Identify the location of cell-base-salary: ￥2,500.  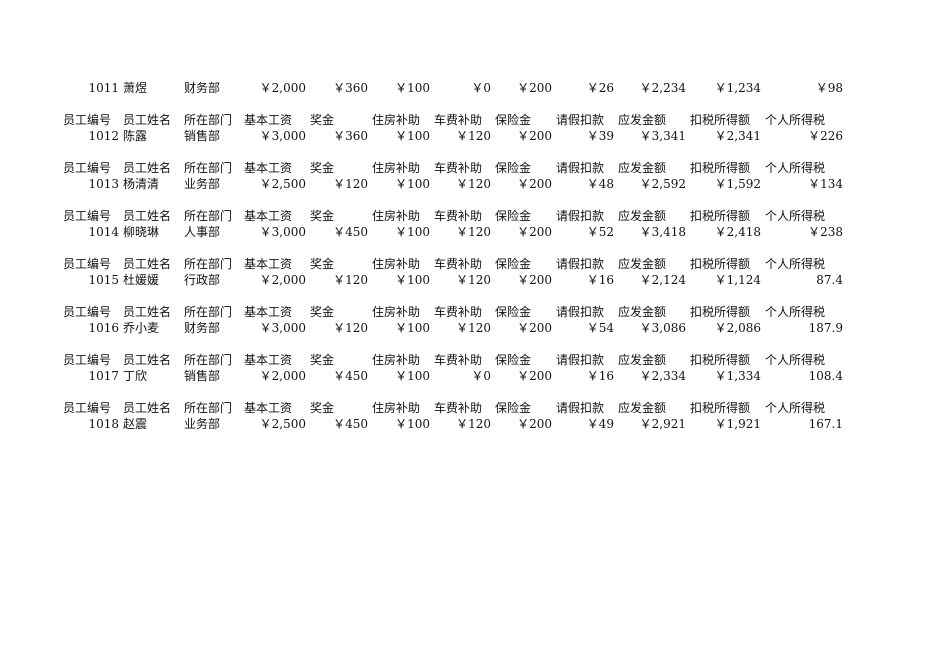
(282, 424).